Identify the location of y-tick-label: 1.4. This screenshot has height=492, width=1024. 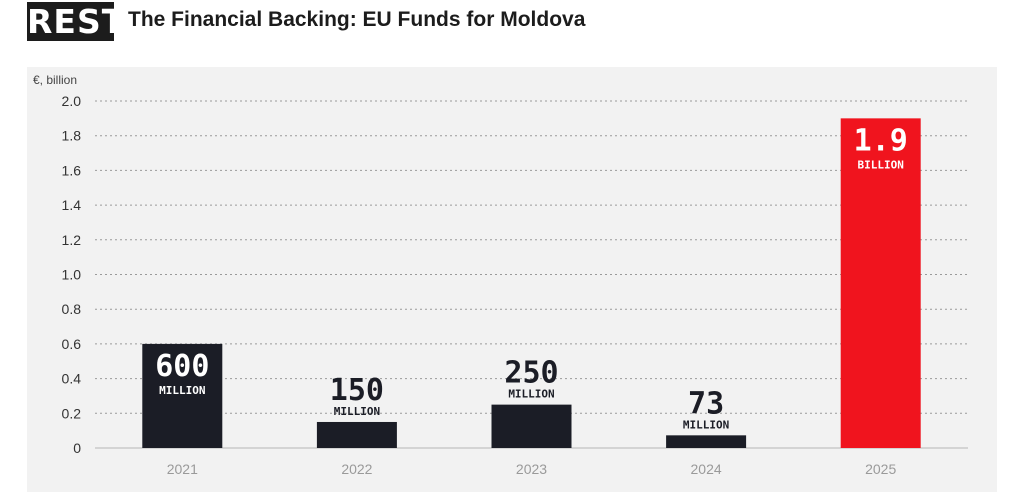
(72, 205).